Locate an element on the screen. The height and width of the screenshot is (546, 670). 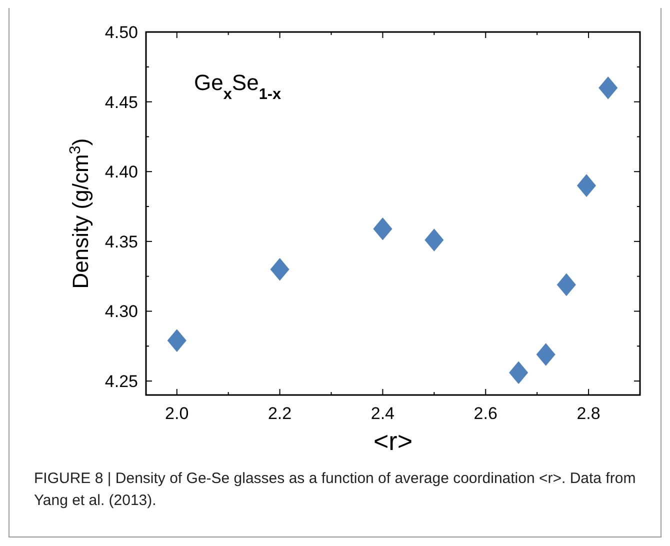
caption: FIGURE 8 | Density of Ge-Se glasses as a function of average coordination <r>. Data from Yang et al. (2013). is located at coordinates (335, 490).